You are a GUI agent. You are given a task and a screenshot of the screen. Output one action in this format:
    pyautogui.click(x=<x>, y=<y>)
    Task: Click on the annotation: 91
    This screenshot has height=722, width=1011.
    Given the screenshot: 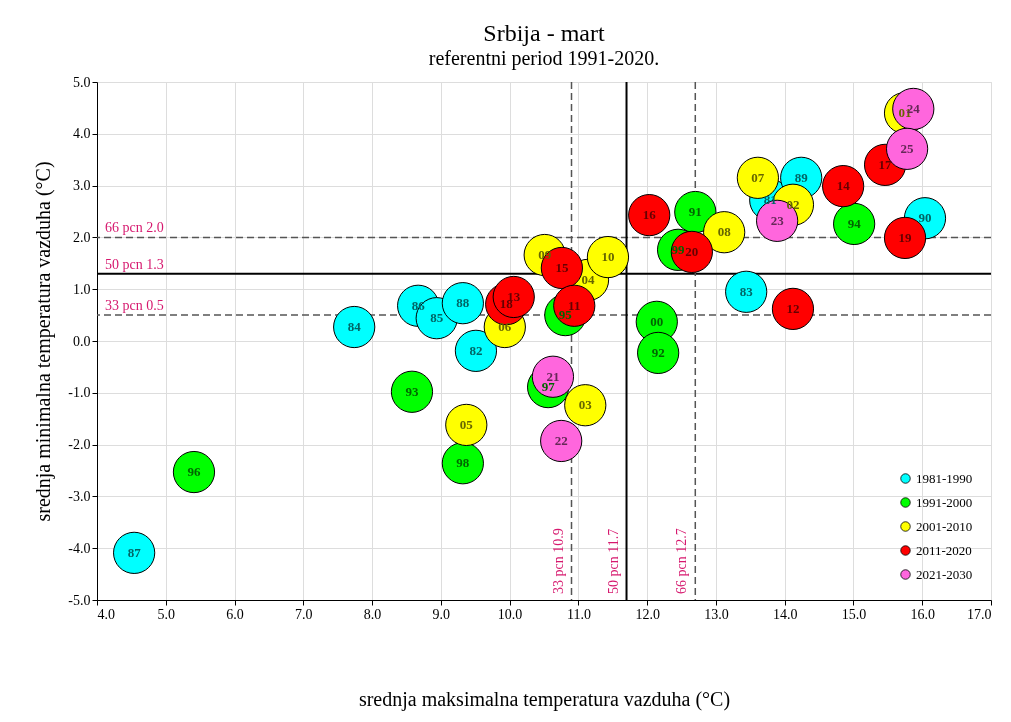 What is the action you would take?
    pyautogui.click(x=695, y=212)
    